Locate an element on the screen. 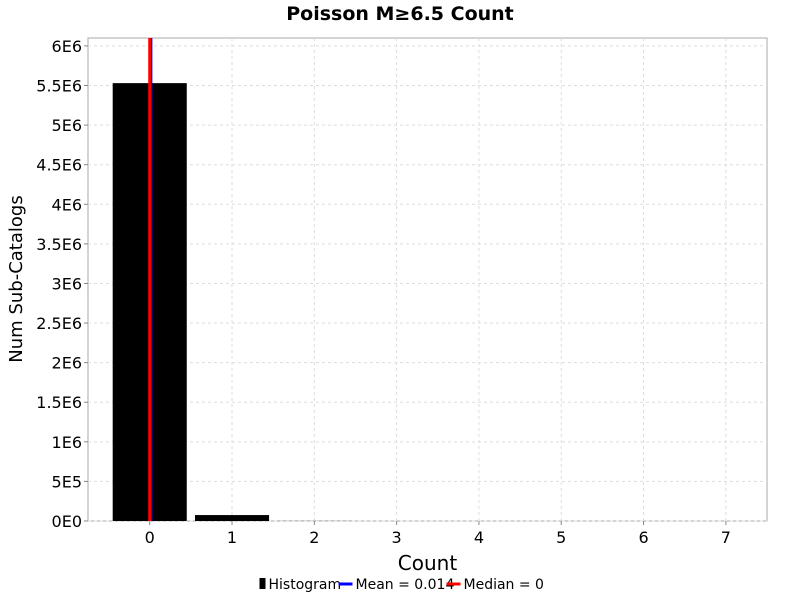  histogram-bar is located at coordinates (232, 518).